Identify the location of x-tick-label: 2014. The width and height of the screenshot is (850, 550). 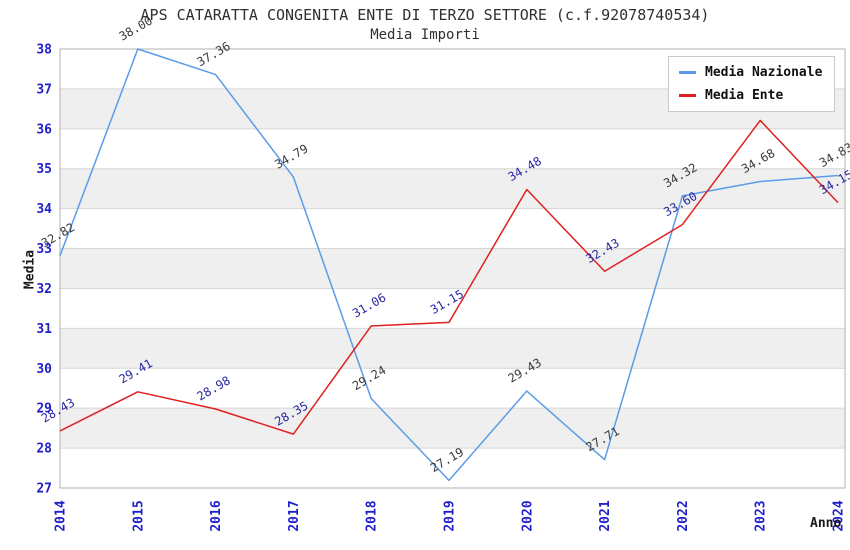
(61, 515).